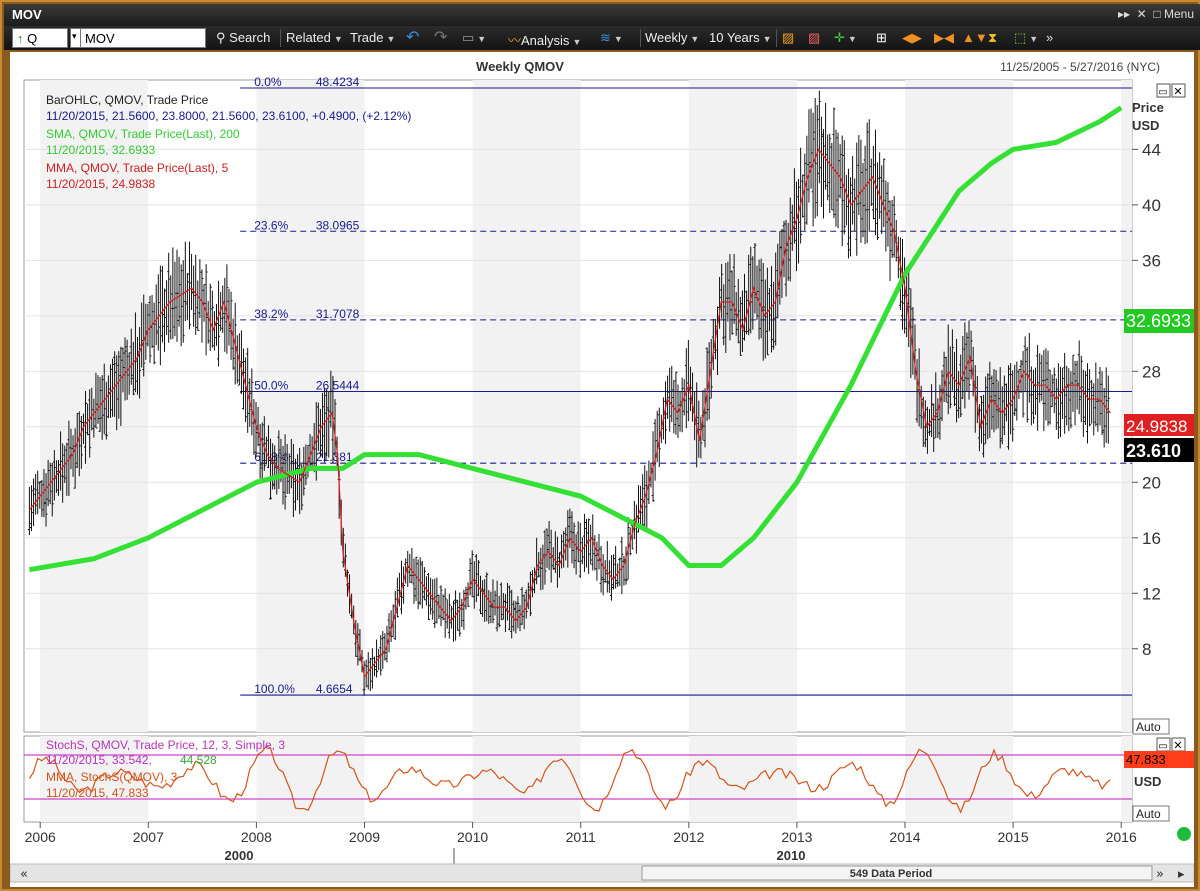 The image size is (1200, 891). Describe the element at coordinates (1156, 426) in the screenshot. I see `mma-price-badge-text: 24.9838` at that location.